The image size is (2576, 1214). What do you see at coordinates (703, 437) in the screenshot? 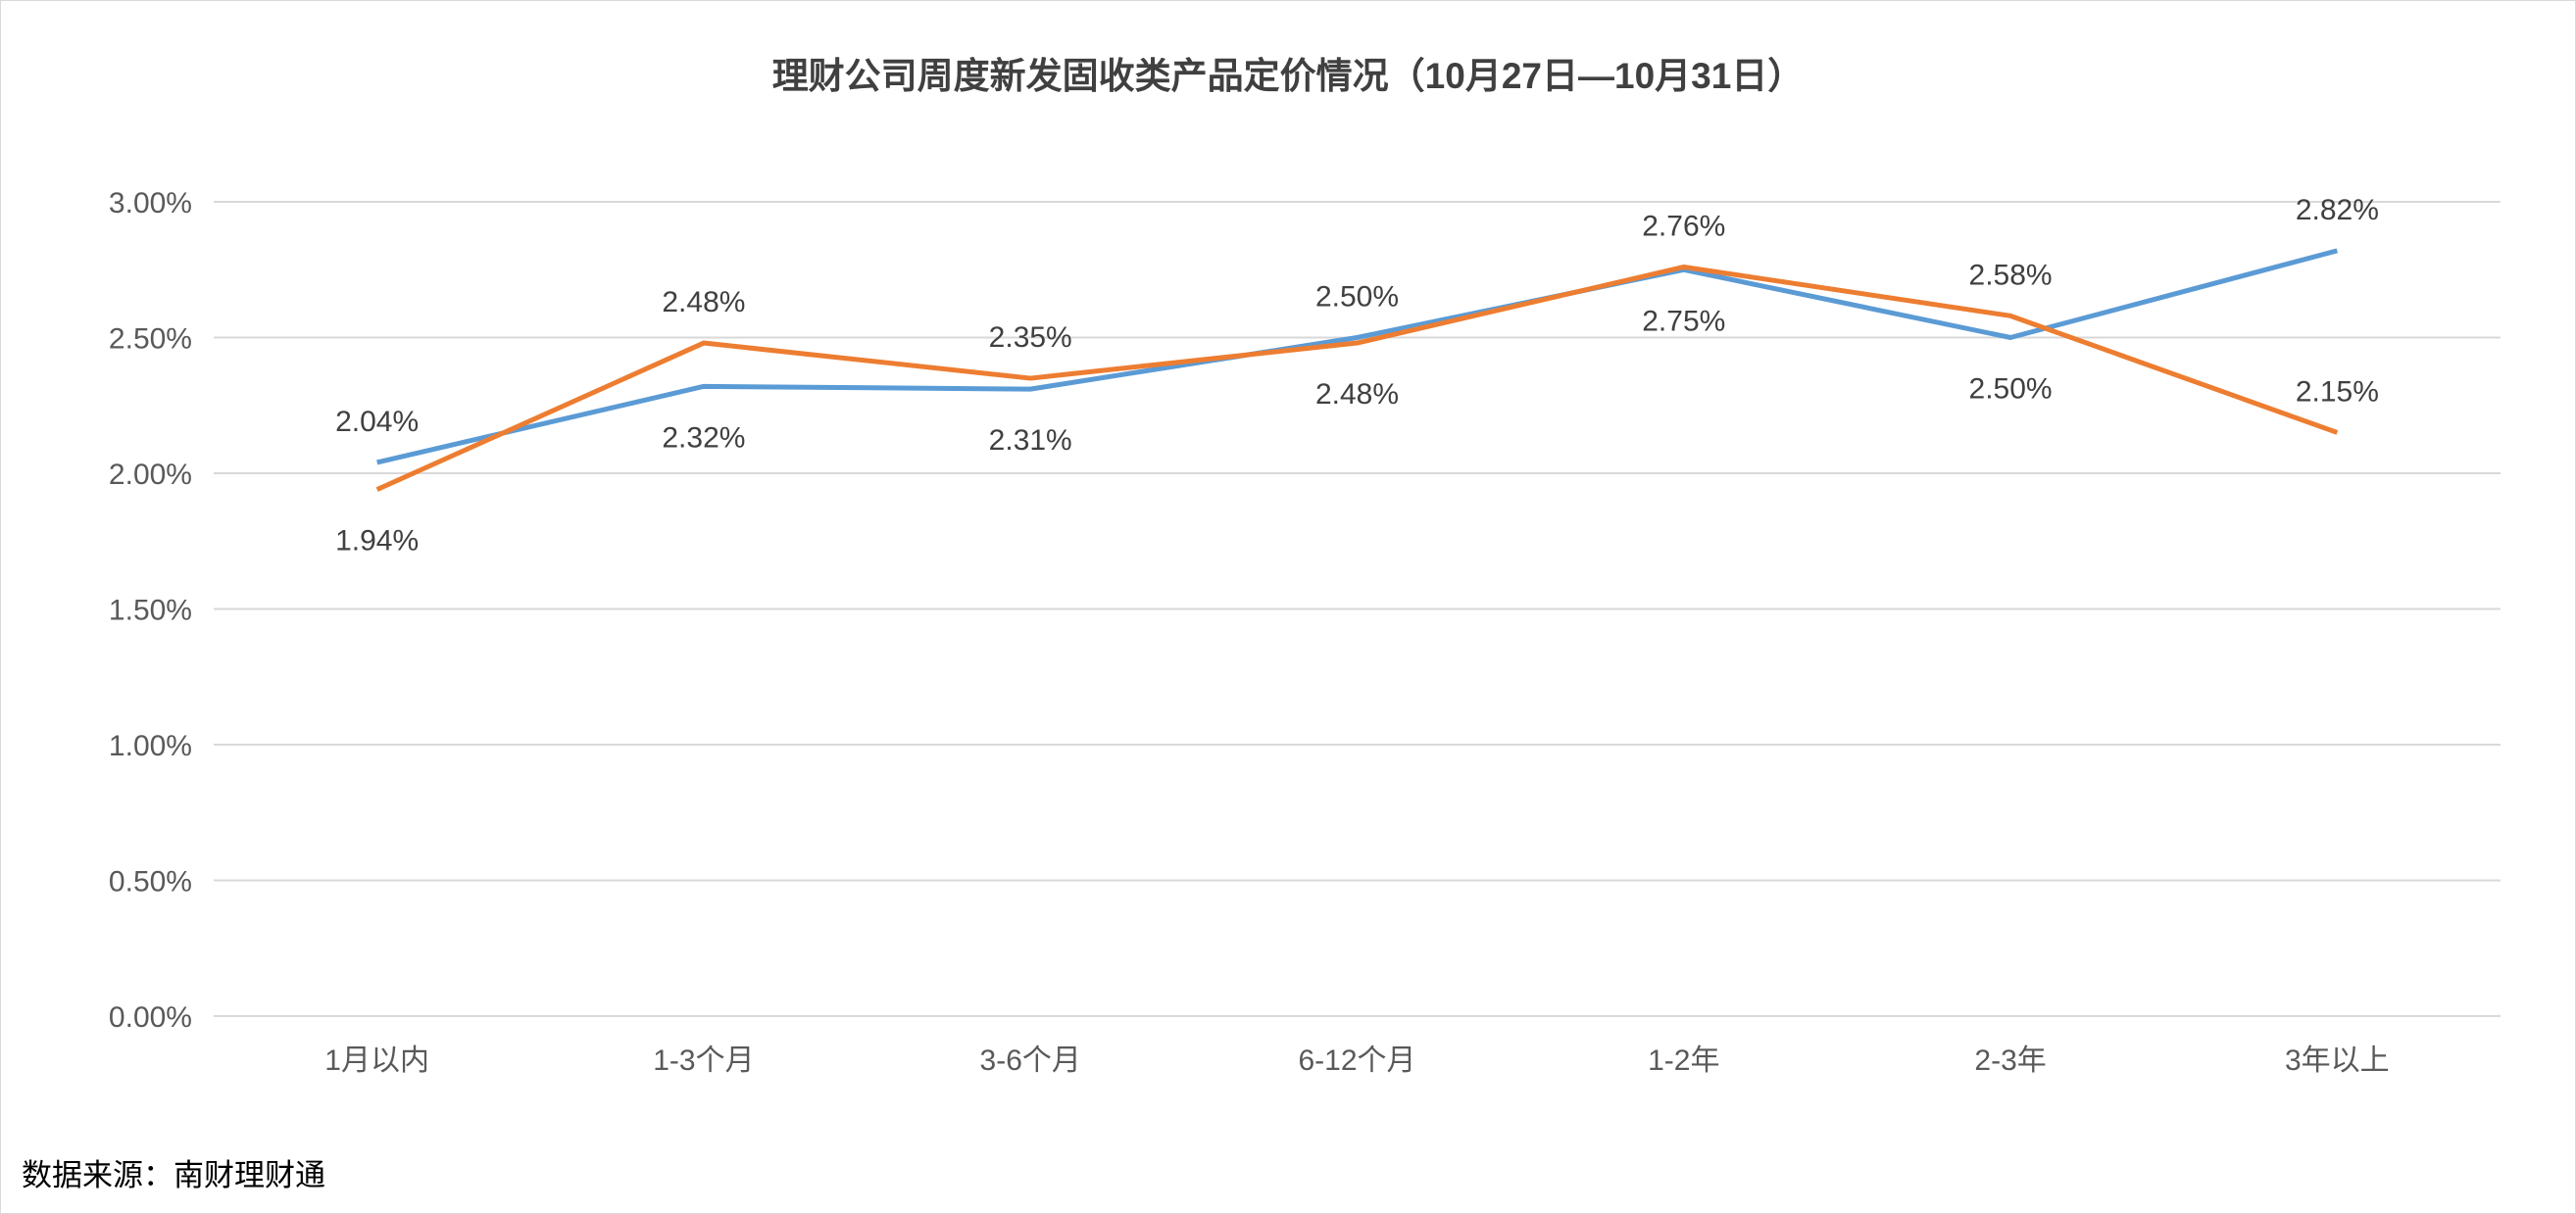
I see `data-label: 2.32%` at bounding box center [703, 437].